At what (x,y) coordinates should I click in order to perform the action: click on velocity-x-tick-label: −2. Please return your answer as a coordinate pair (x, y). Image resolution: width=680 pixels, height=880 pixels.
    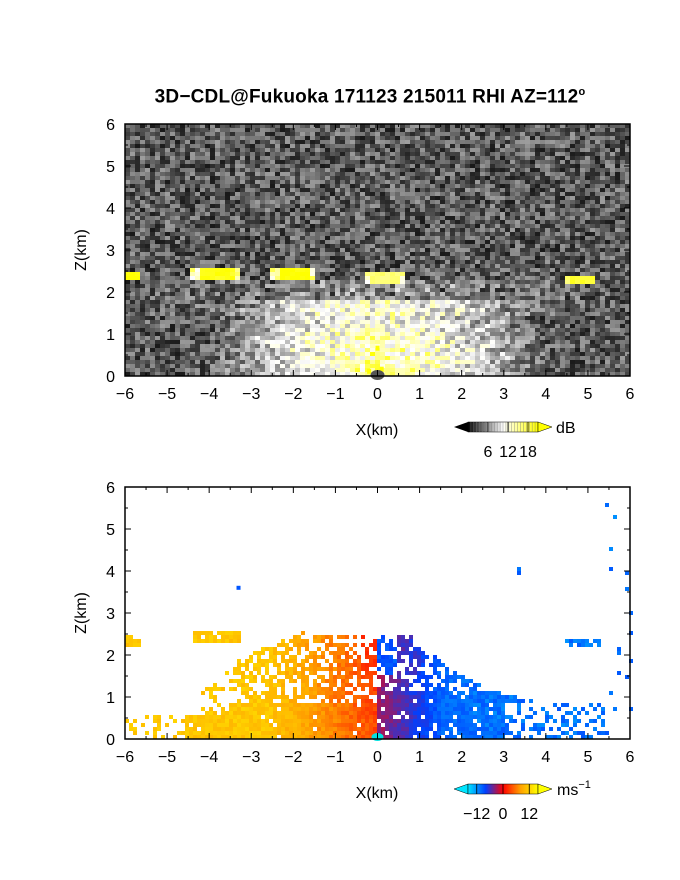
    Looking at the image, I should click on (293, 757).